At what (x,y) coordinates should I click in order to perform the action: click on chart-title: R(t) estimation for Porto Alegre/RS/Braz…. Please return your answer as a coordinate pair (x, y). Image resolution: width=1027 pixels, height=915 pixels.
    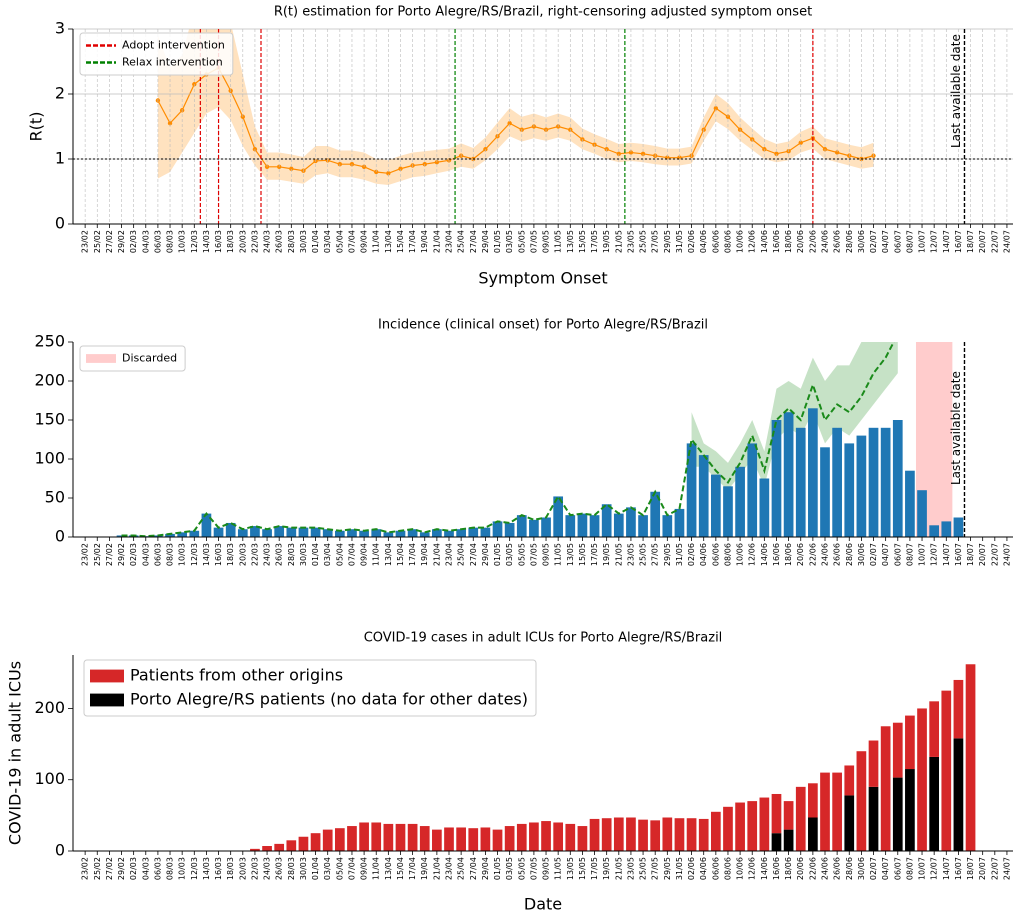
    Looking at the image, I should click on (543, 12).